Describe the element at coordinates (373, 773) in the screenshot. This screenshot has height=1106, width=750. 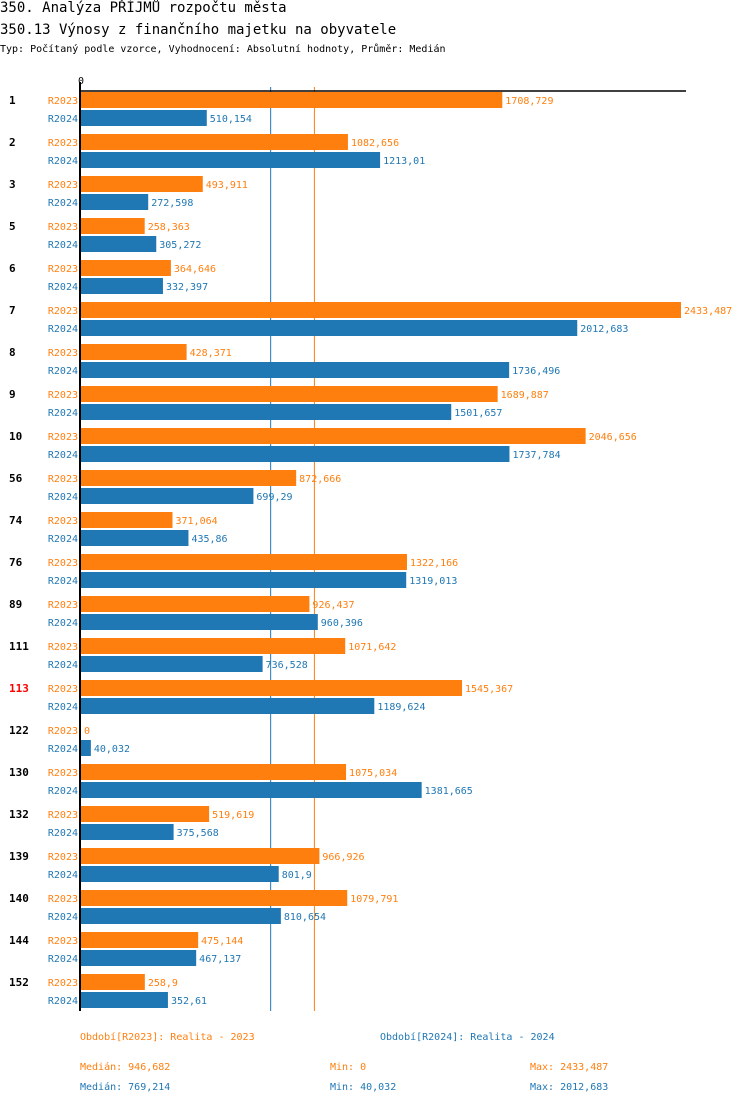
I see `data-label: 1075,034` at that location.